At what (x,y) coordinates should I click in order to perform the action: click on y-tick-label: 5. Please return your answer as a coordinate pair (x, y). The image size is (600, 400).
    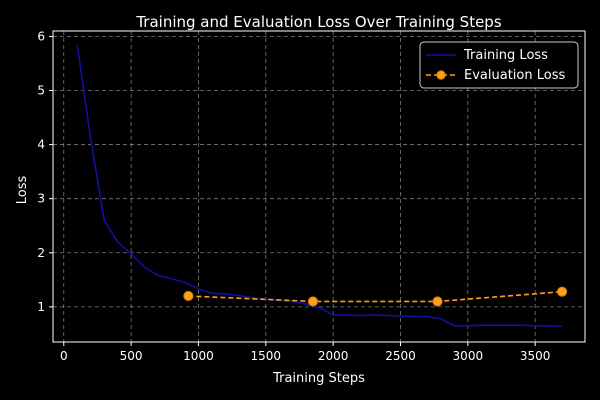
    Looking at the image, I should click on (41, 90).